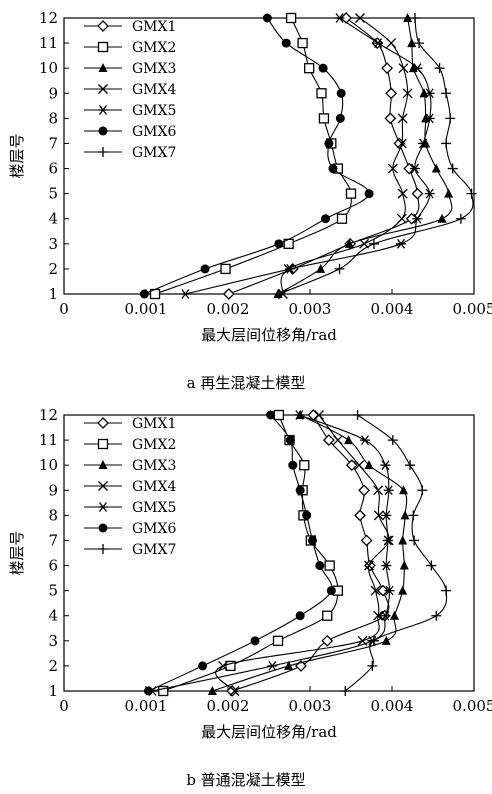  I want to click on legend-label: GMX2, so click(154, 445).